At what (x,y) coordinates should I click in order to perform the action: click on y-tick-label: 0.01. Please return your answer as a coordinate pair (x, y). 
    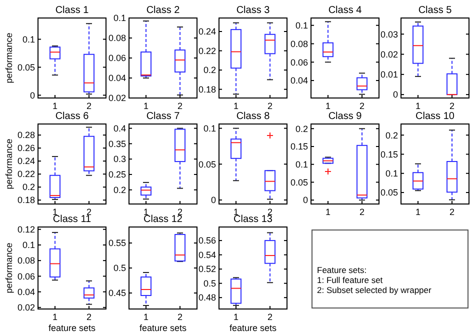
    Looking at the image, I should click on (389, 75).